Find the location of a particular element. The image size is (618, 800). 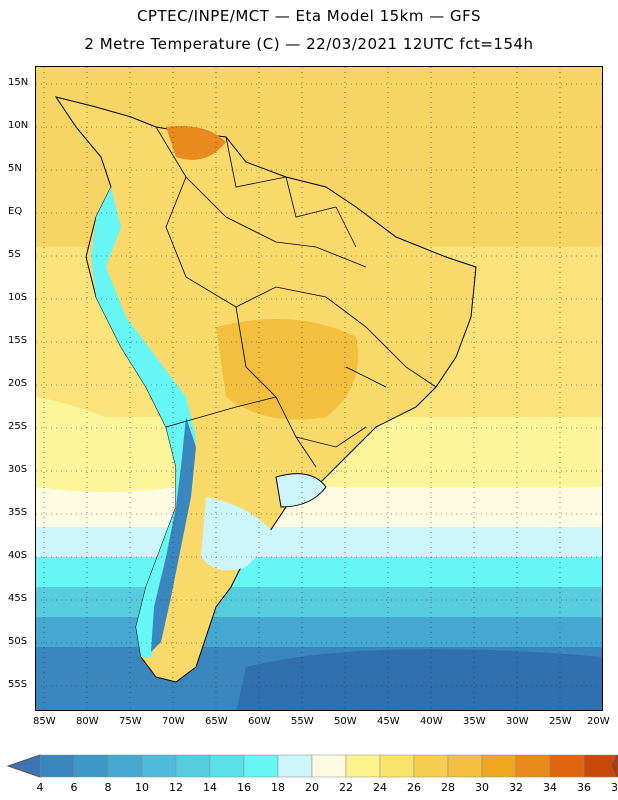

lat-label: 40S is located at coordinates (18, 555).